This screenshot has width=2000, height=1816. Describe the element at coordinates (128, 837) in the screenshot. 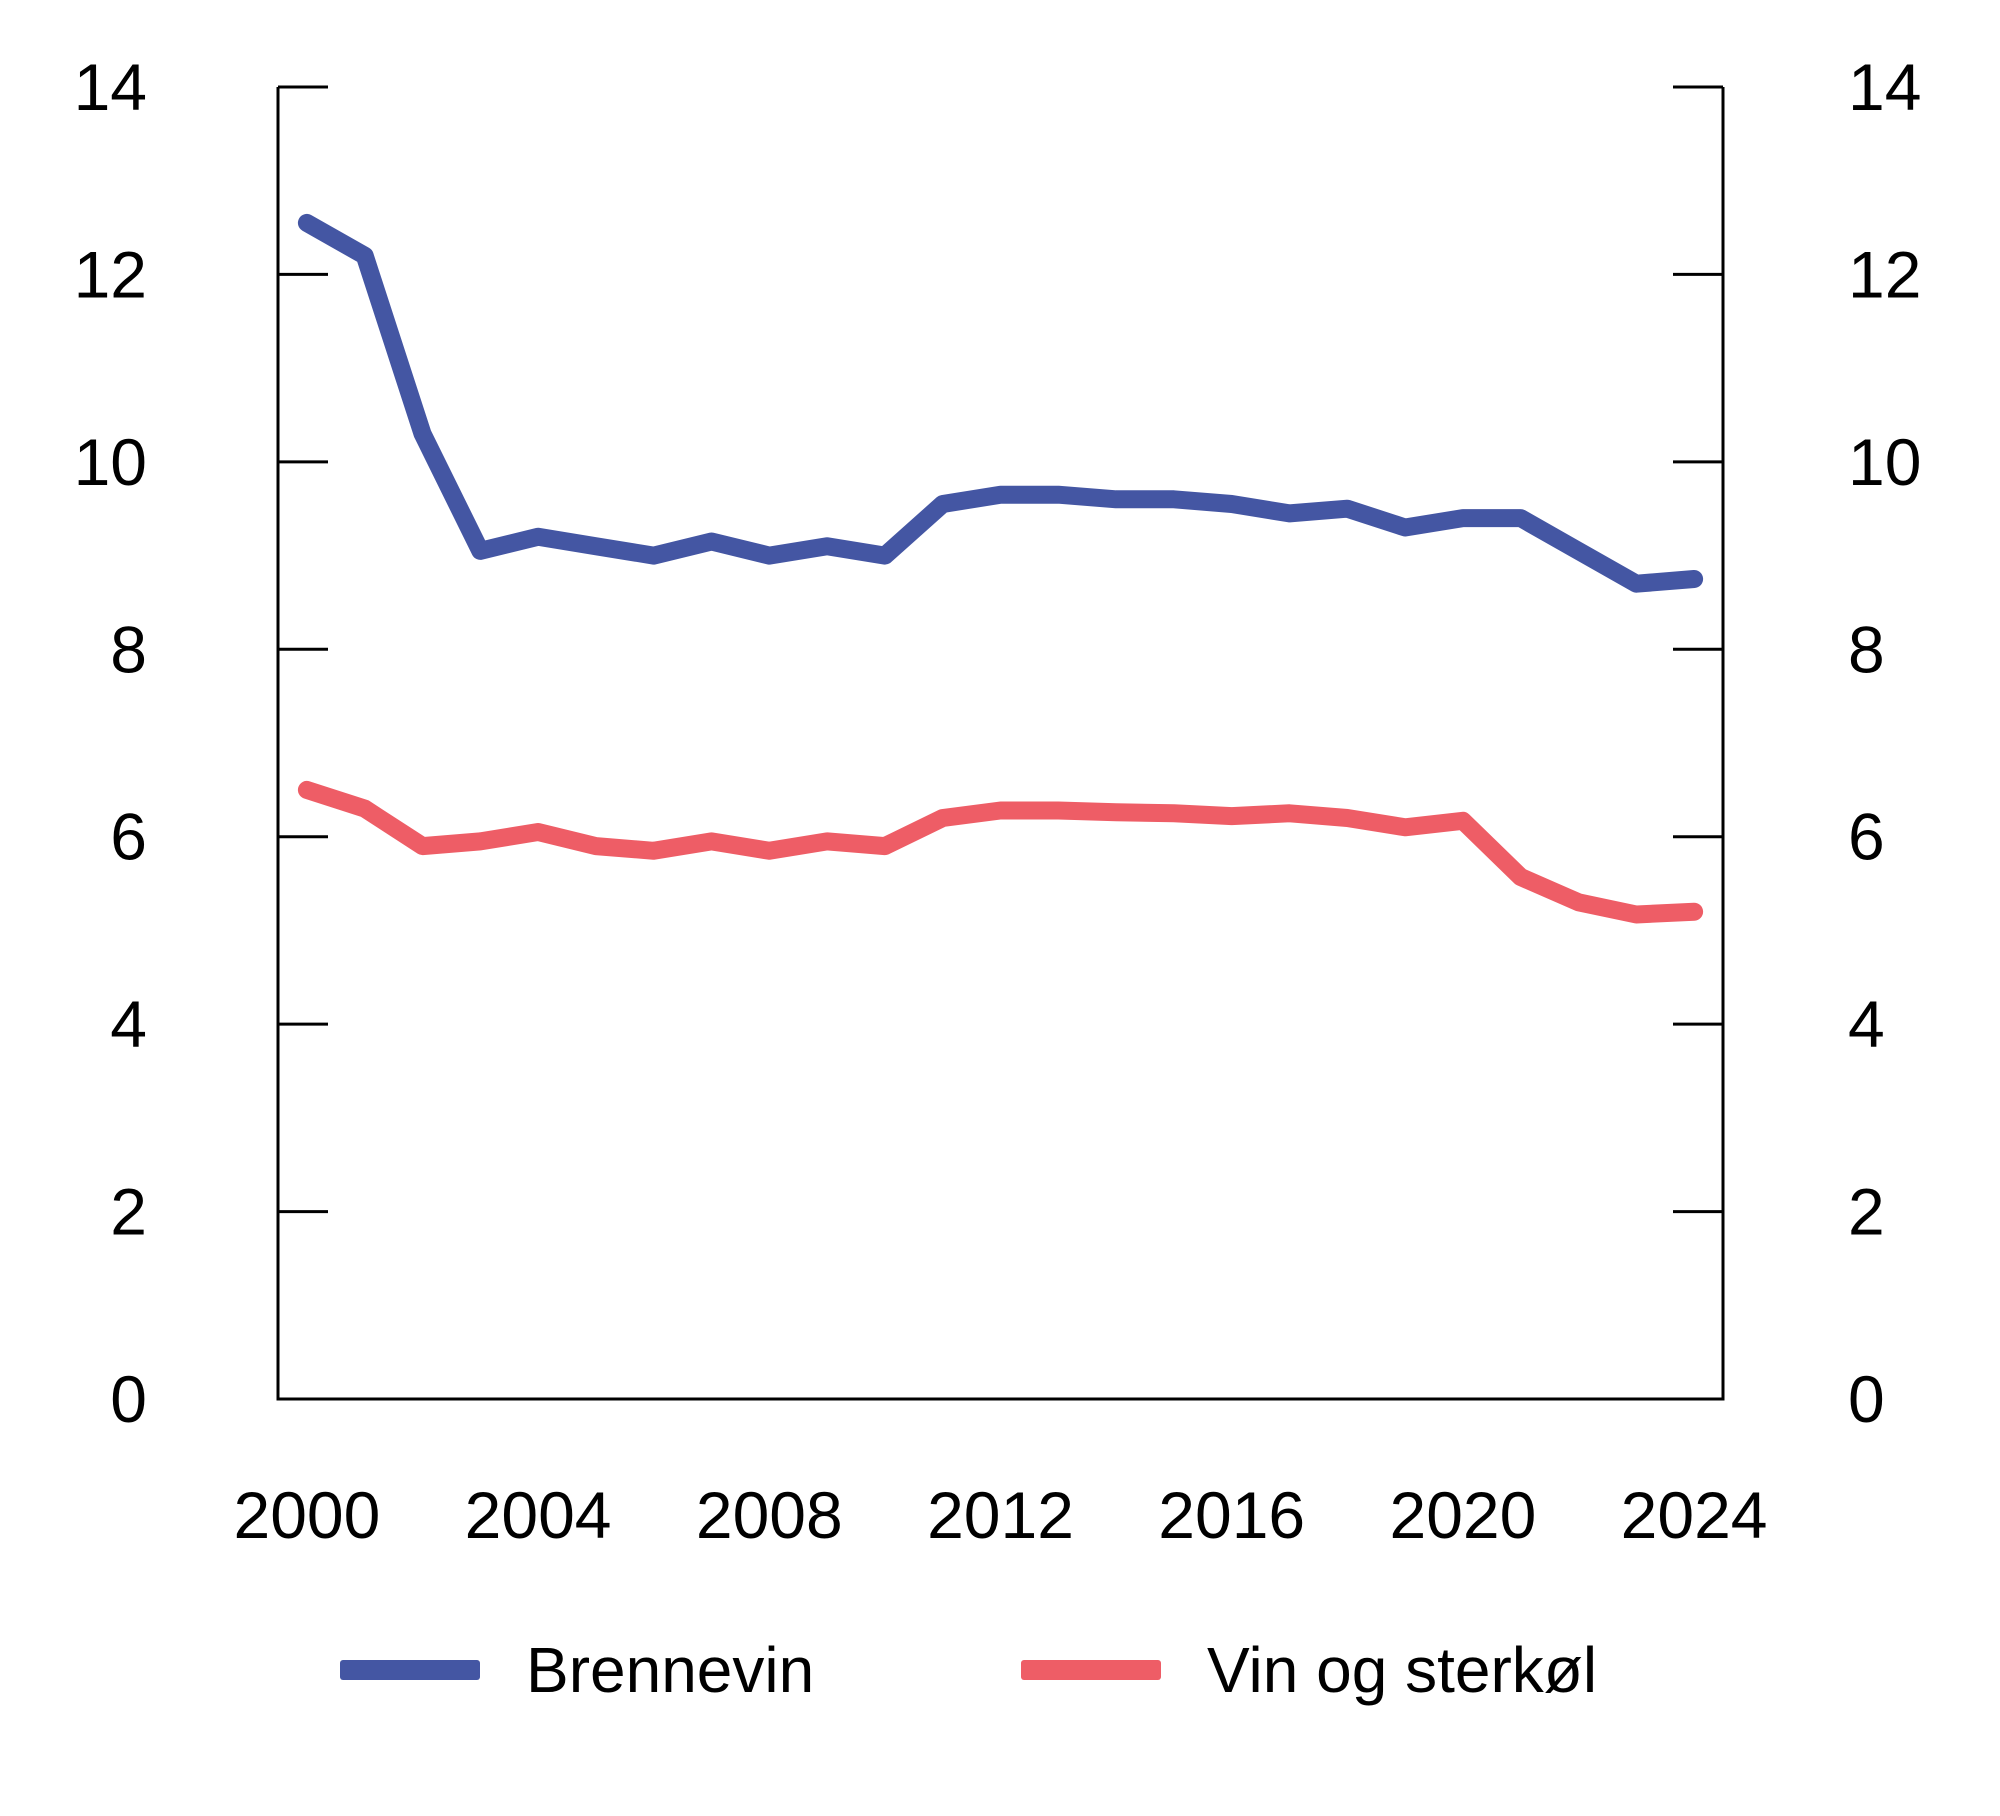

I see `y-axis-tick-label-left: 6` at that location.